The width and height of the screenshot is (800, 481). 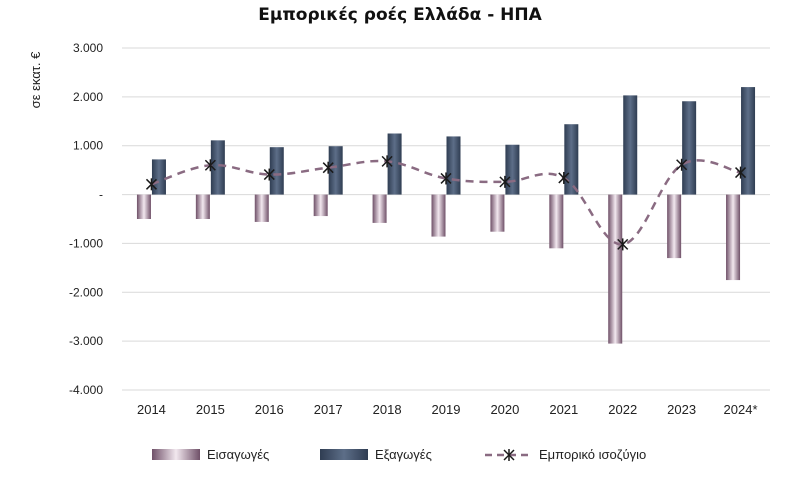 What do you see at coordinates (563, 409) in the screenshot?
I see `x-tick-label: 2021` at bounding box center [563, 409].